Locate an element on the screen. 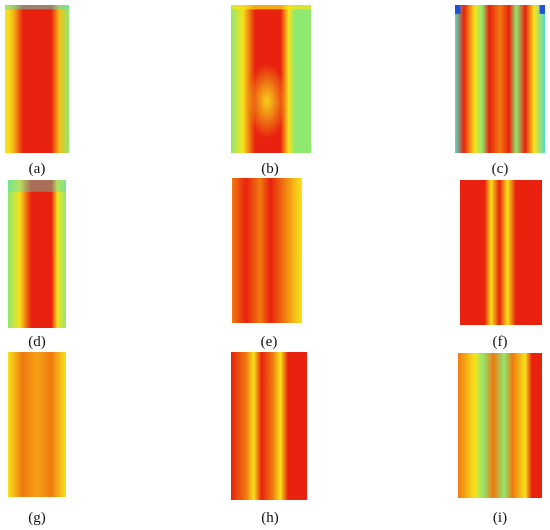 The width and height of the screenshot is (550, 530). panel-f-heatmap is located at coordinates (501, 252).